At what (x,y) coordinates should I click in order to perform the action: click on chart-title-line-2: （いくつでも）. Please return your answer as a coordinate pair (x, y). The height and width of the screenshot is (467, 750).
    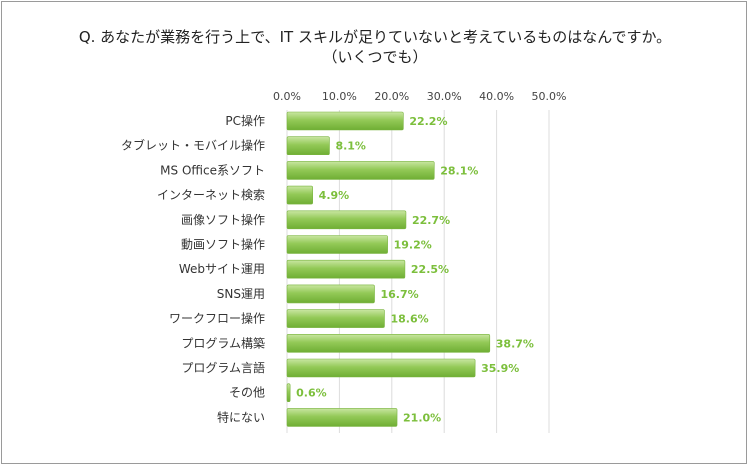
    Looking at the image, I should click on (375, 57).